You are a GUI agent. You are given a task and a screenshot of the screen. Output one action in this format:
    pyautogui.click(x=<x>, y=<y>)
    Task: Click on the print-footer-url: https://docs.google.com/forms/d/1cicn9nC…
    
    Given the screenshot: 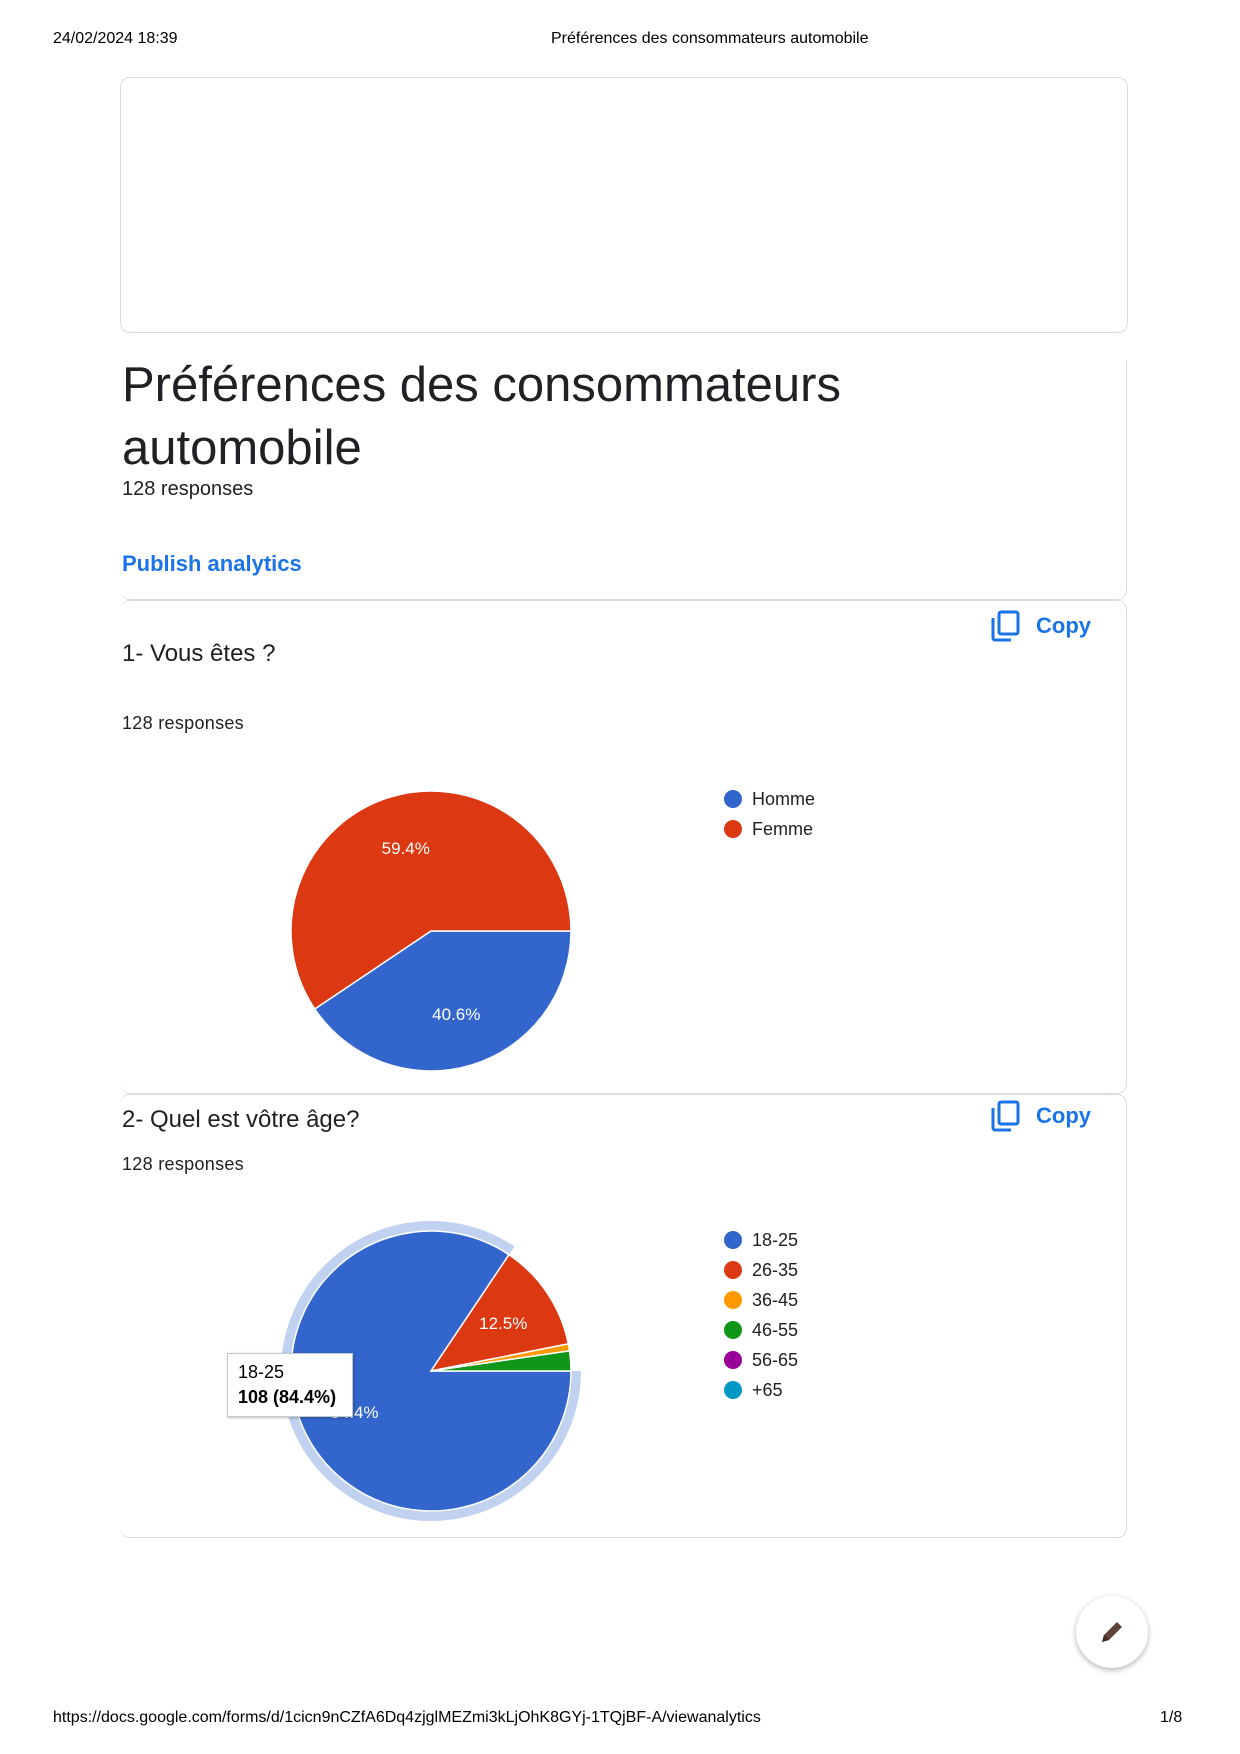 What is the action you would take?
    pyautogui.click(x=407, y=1717)
    